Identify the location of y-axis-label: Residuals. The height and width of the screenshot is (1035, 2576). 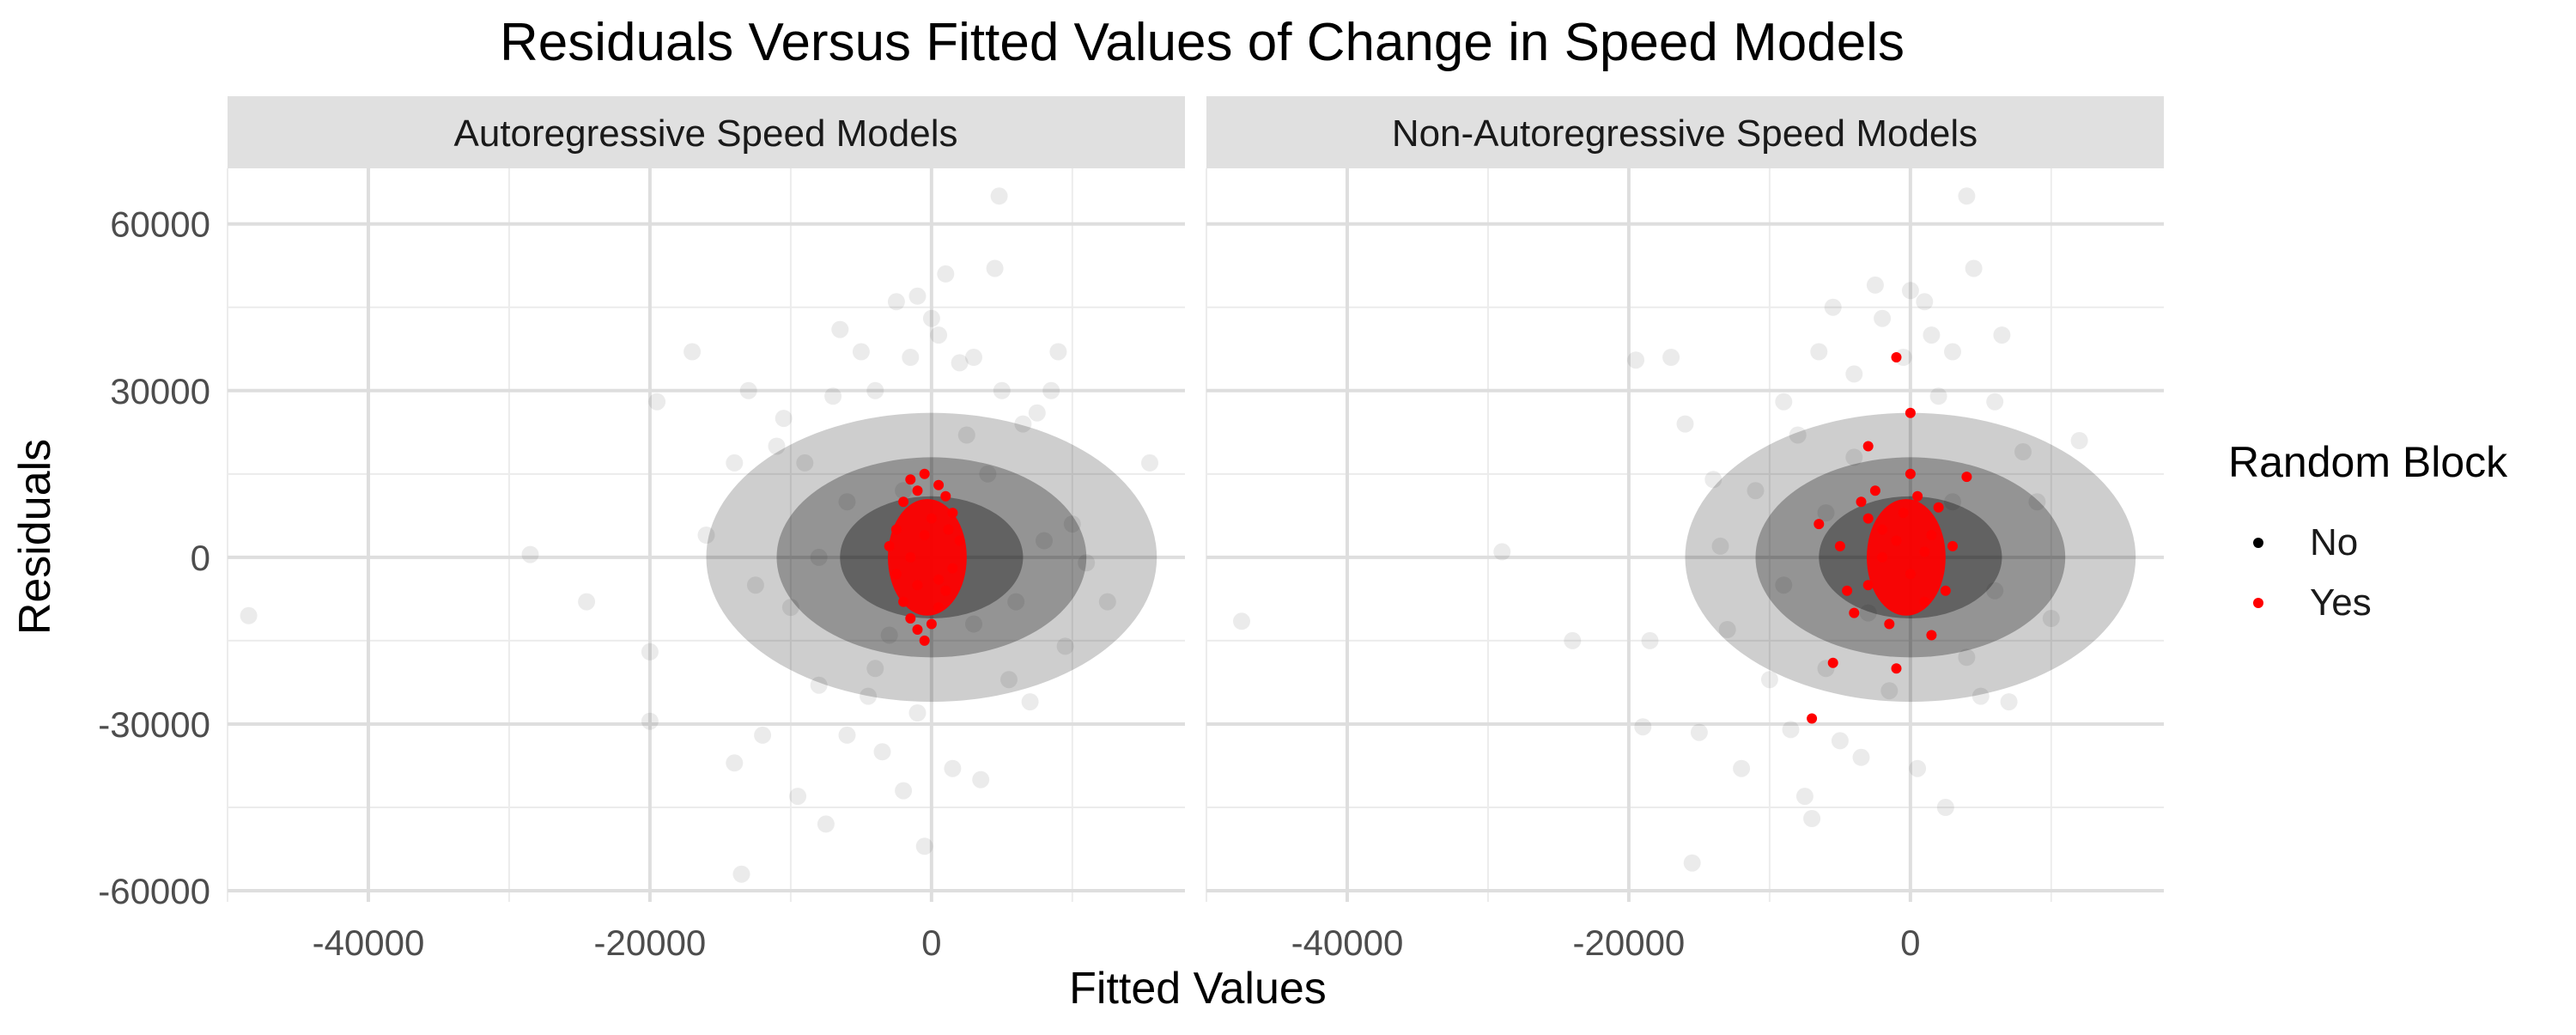
(35, 537).